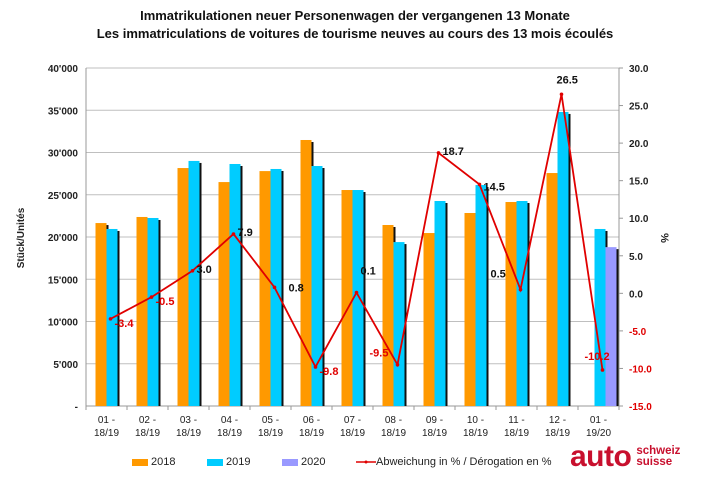 Image resolution: width=710 pixels, height=498 pixels. What do you see at coordinates (393, 420) in the screenshot?
I see `x-tick-label: 08 -` at bounding box center [393, 420].